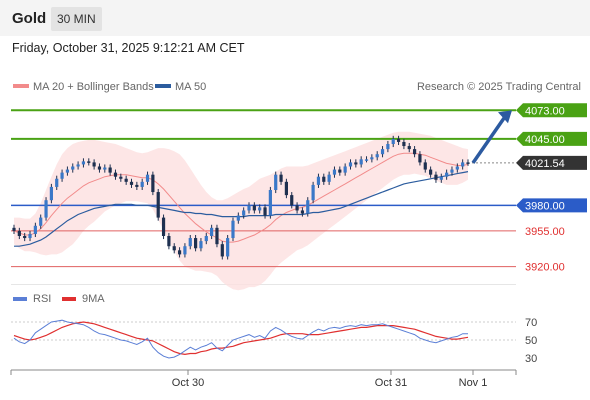  I want to click on ma9-legend-label: 9MA, so click(93, 299).